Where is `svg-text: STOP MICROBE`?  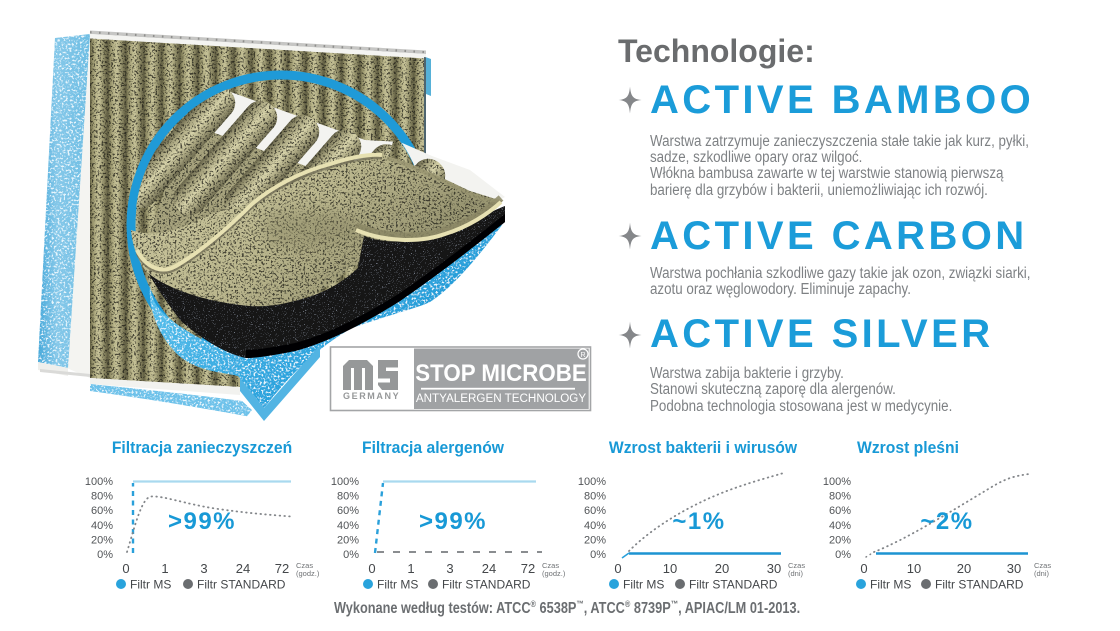
svg-text: STOP MICROBE is located at coordinates (500, 372).